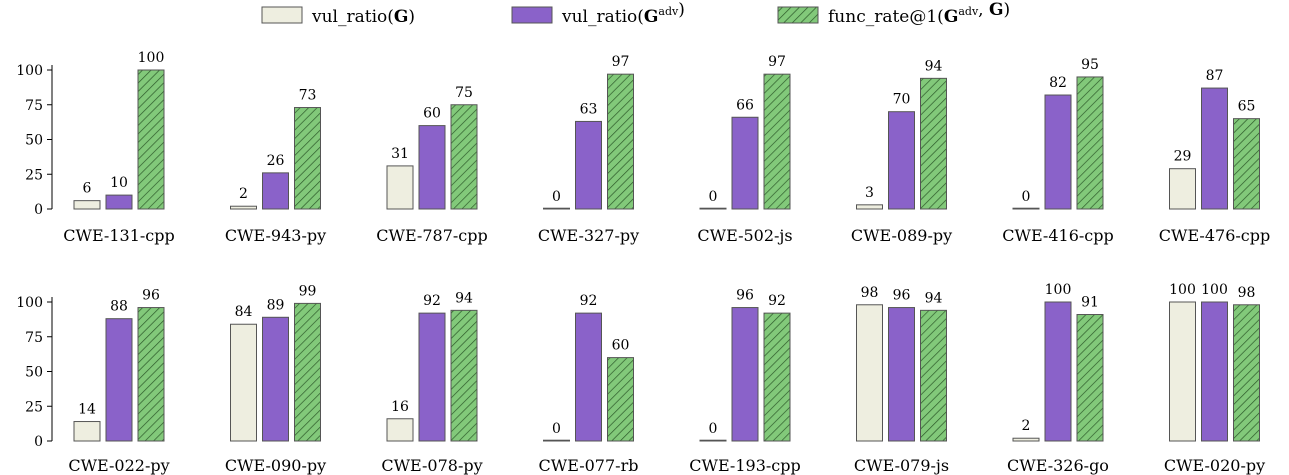 This screenshot has height=475, width=1289. What do you see at coordinates (744, 235) in the screenshot?
I see `category-label: CWE-502-js` at bounding box center [744, 235].